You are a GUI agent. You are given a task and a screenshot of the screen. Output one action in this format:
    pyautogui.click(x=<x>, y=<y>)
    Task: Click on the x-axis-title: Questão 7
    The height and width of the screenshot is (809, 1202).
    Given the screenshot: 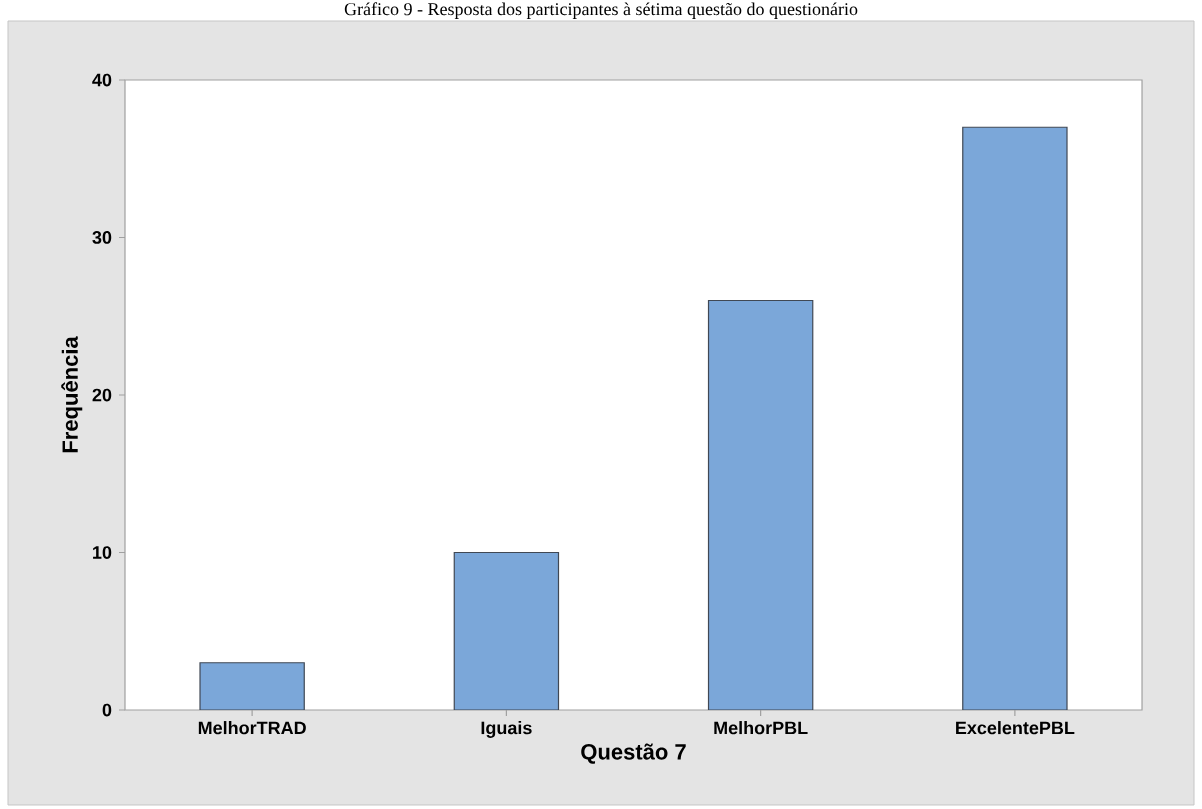 What is the action you would take?
    pyautogui.click(x=633, y=753)
    